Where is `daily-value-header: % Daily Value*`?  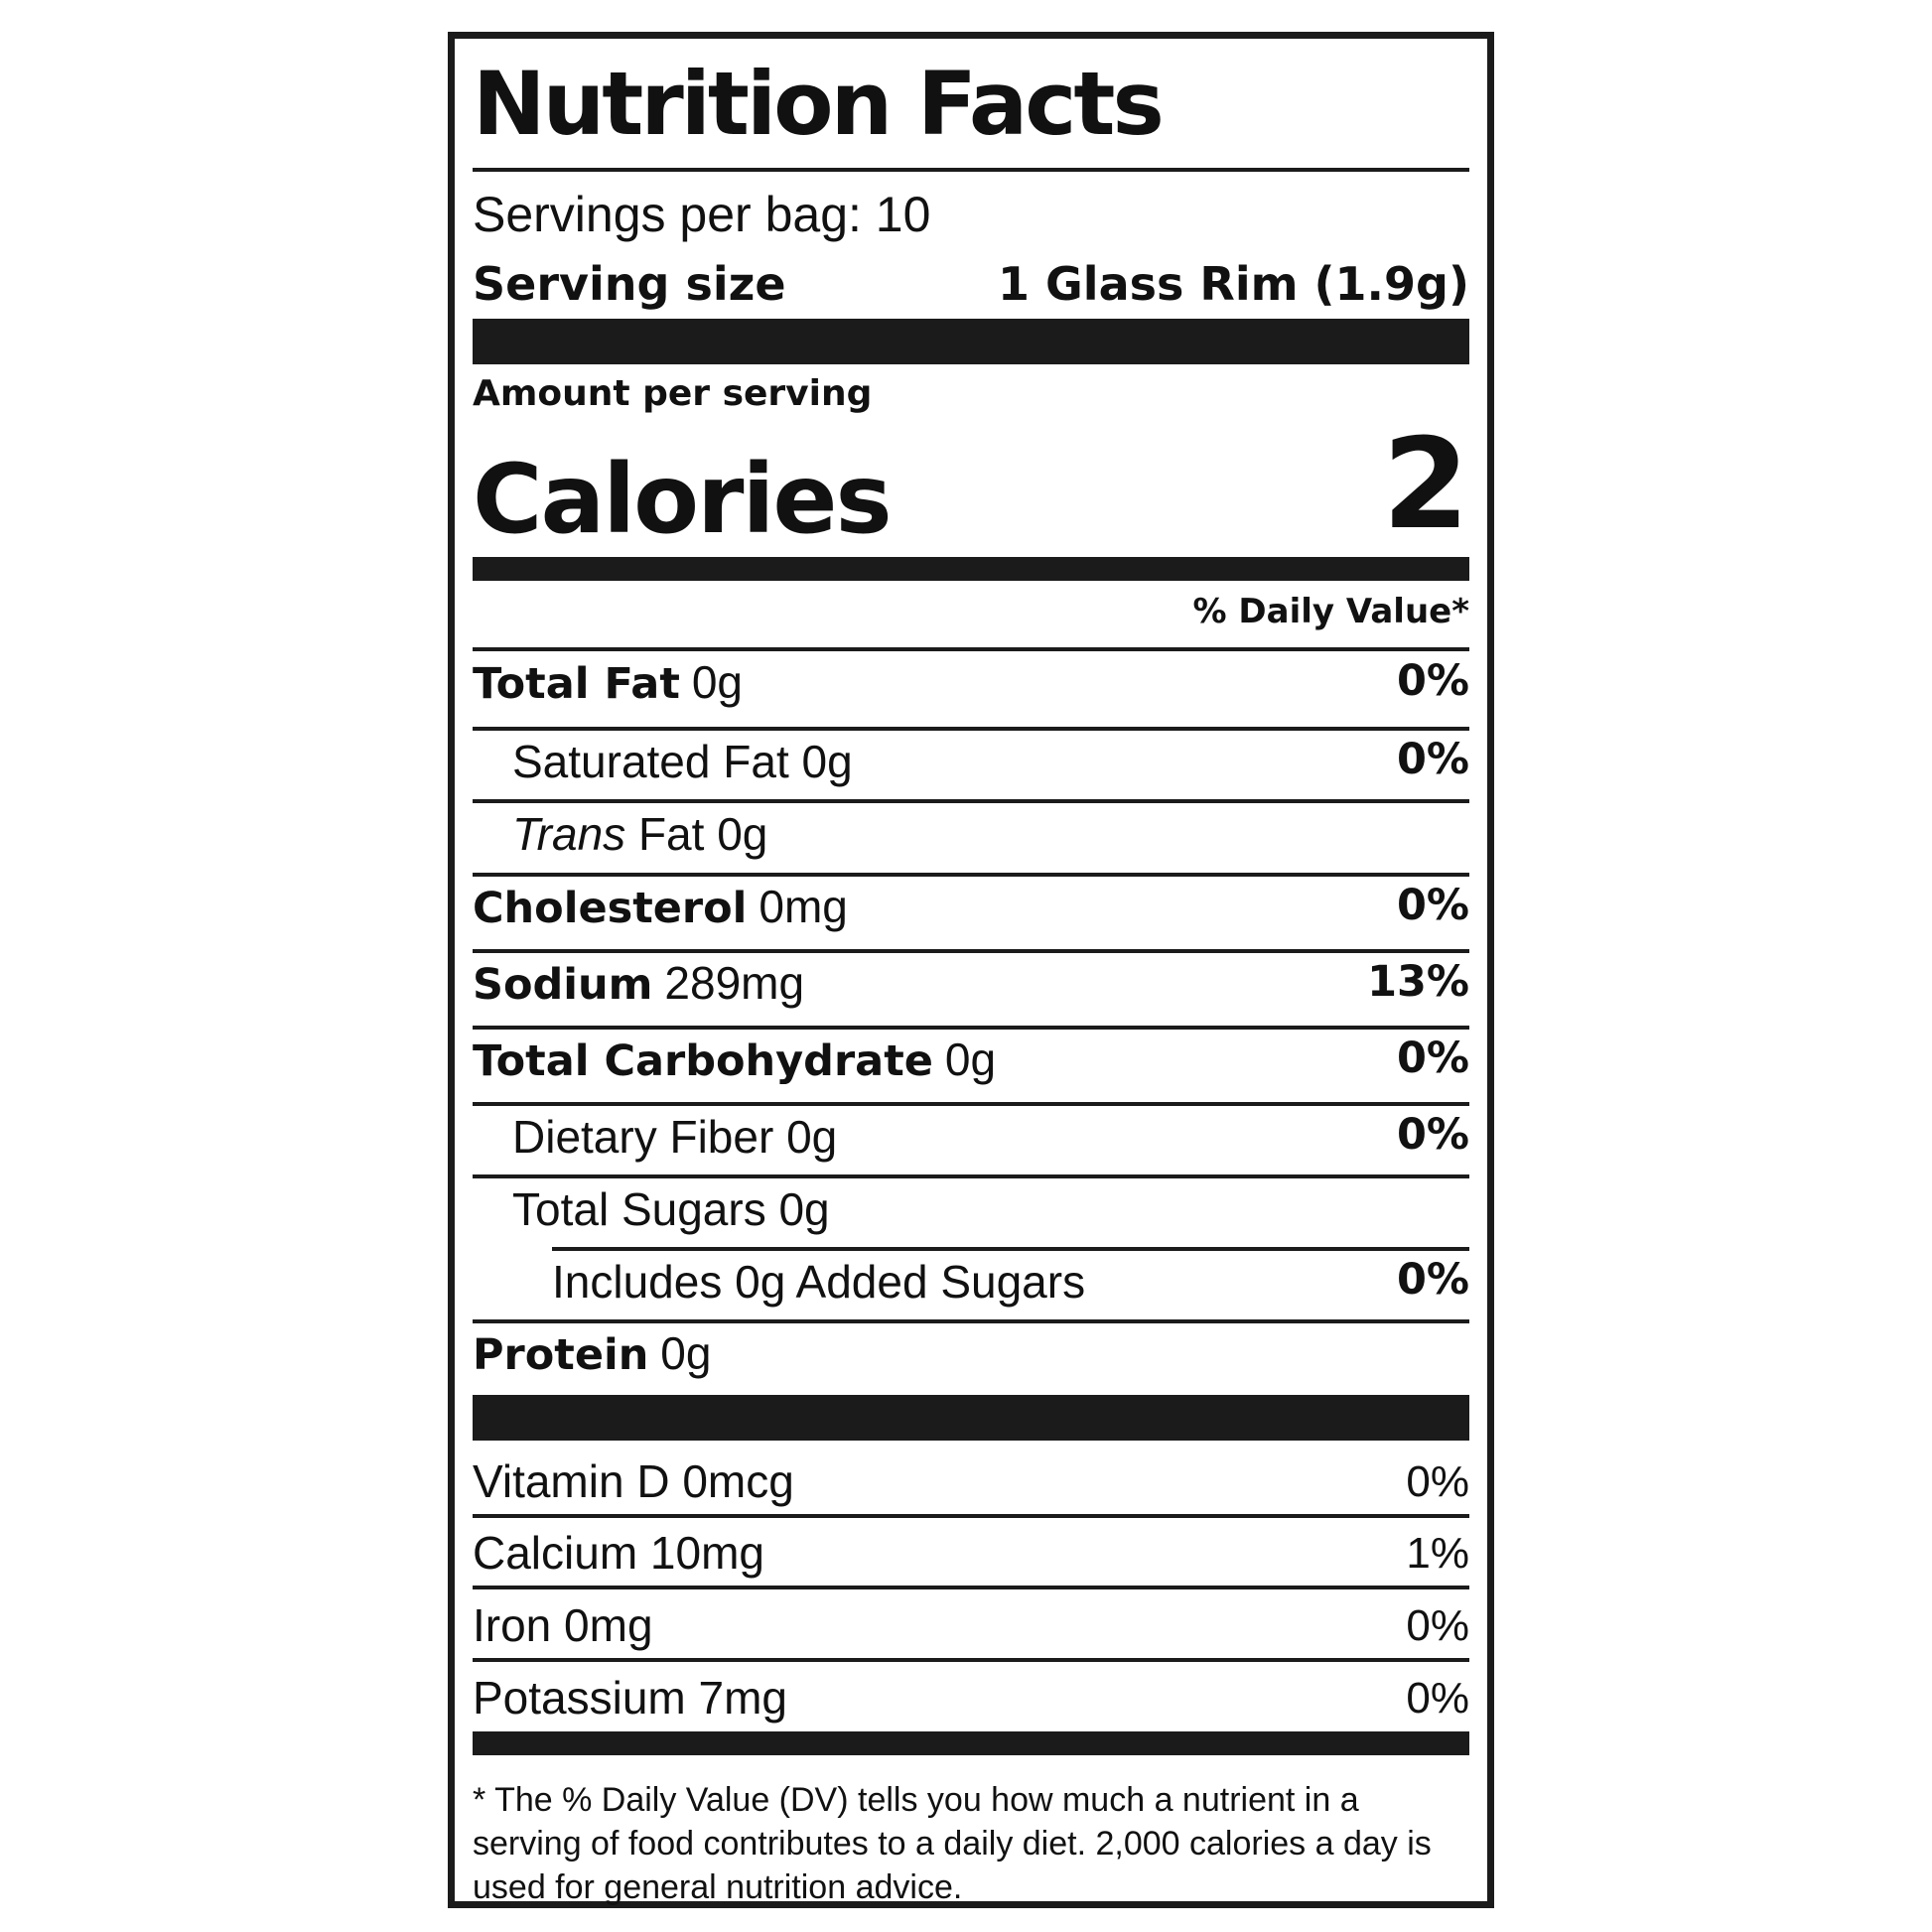 daily-value-header: % Daily Value* is located at coordinates (1331, 611).